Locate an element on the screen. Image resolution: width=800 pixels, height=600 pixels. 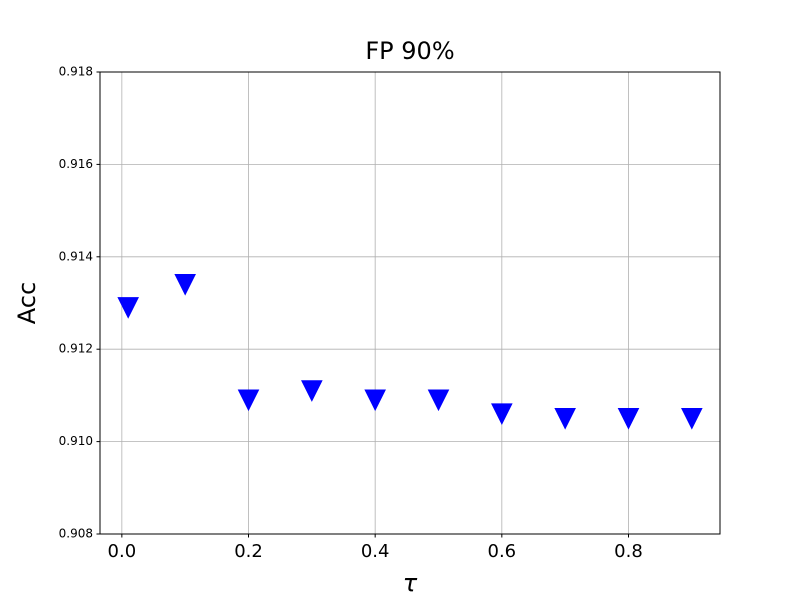
x-tick-label: 0.0 is located at coordinates (122, 551).